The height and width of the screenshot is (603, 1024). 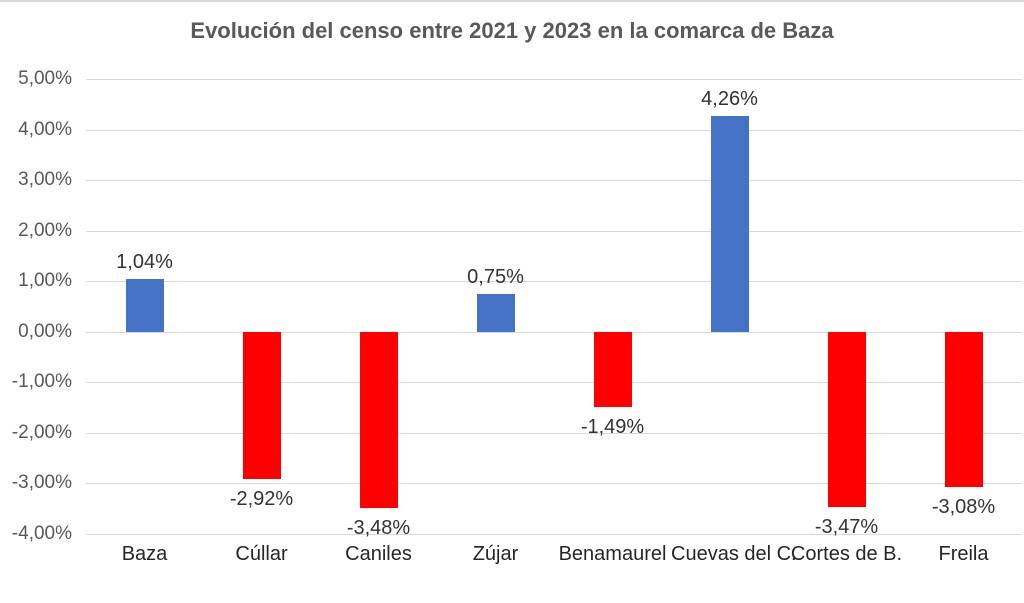 What do you see at coordinates (963, 507) in the screenshot?
I see `data-label-Freila: -3,08%` at bounding box center [963, 507].